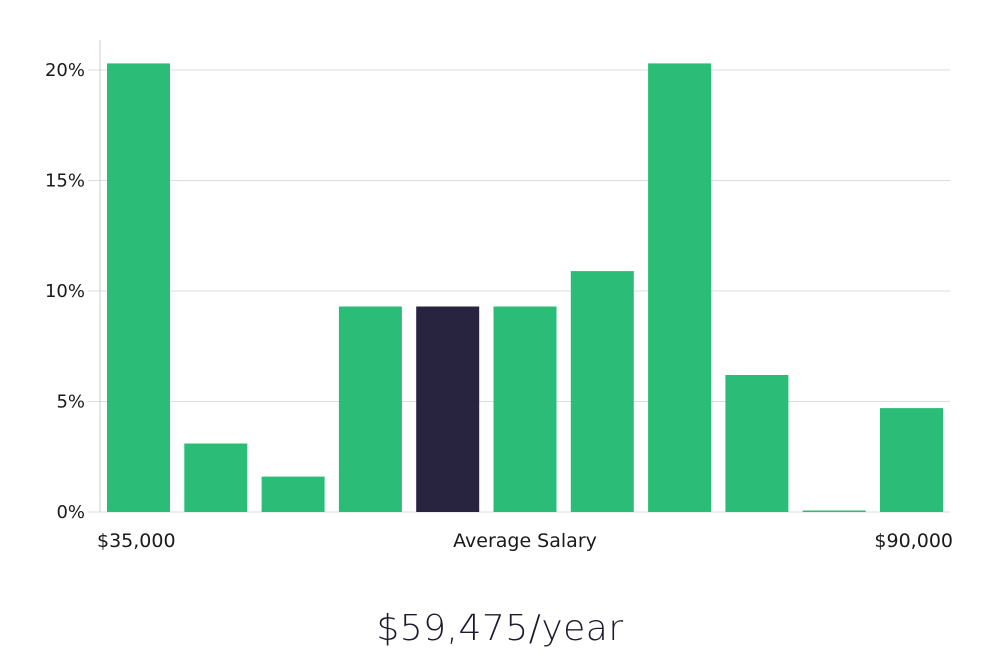 The height and width of the screenshot is (660, 1000). I want to click on y-tick-label: 0%, so click(70, 512).